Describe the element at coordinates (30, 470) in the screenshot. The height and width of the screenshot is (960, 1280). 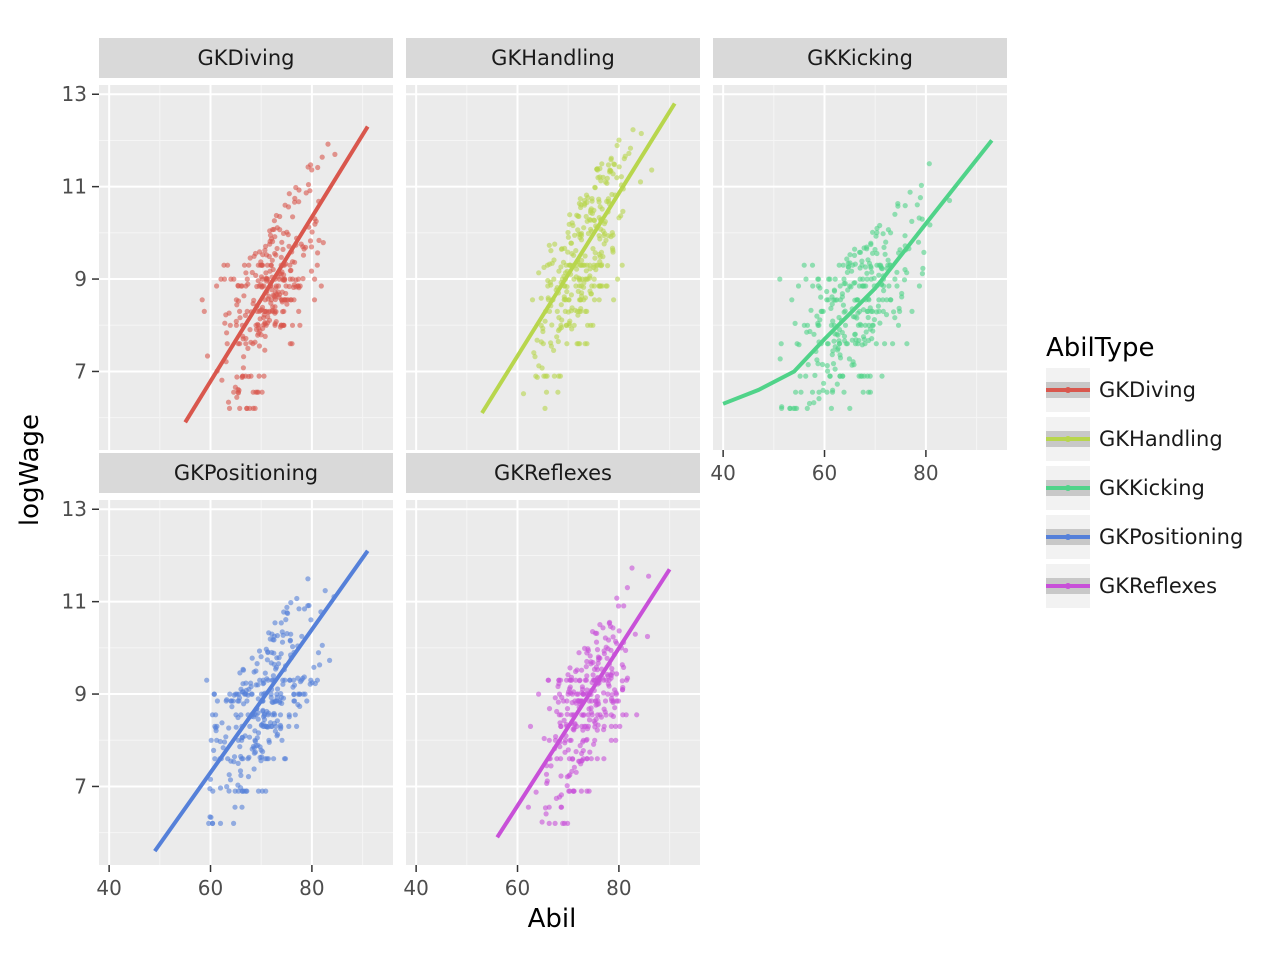
I see `y-axis-title: logWage` at that location.